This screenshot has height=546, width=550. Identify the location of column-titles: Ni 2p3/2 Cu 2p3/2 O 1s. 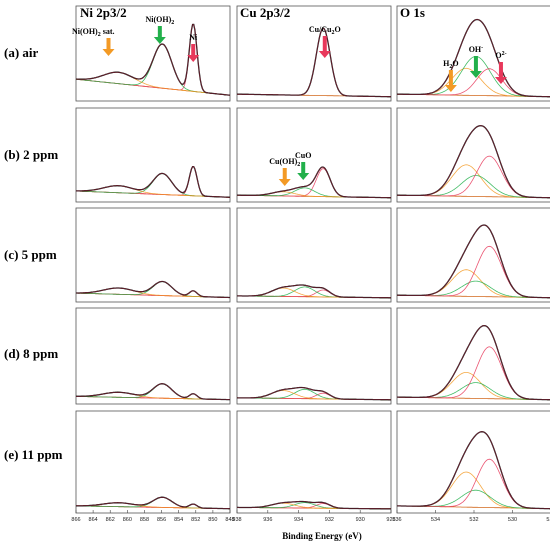
(252, 12).